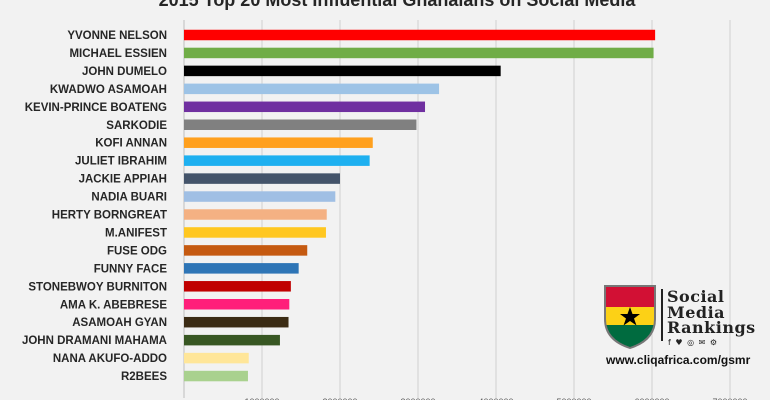 The width and height of the screenshot is (770, 400). I want to click on category-label: SARKODIE, so click(136, 126).